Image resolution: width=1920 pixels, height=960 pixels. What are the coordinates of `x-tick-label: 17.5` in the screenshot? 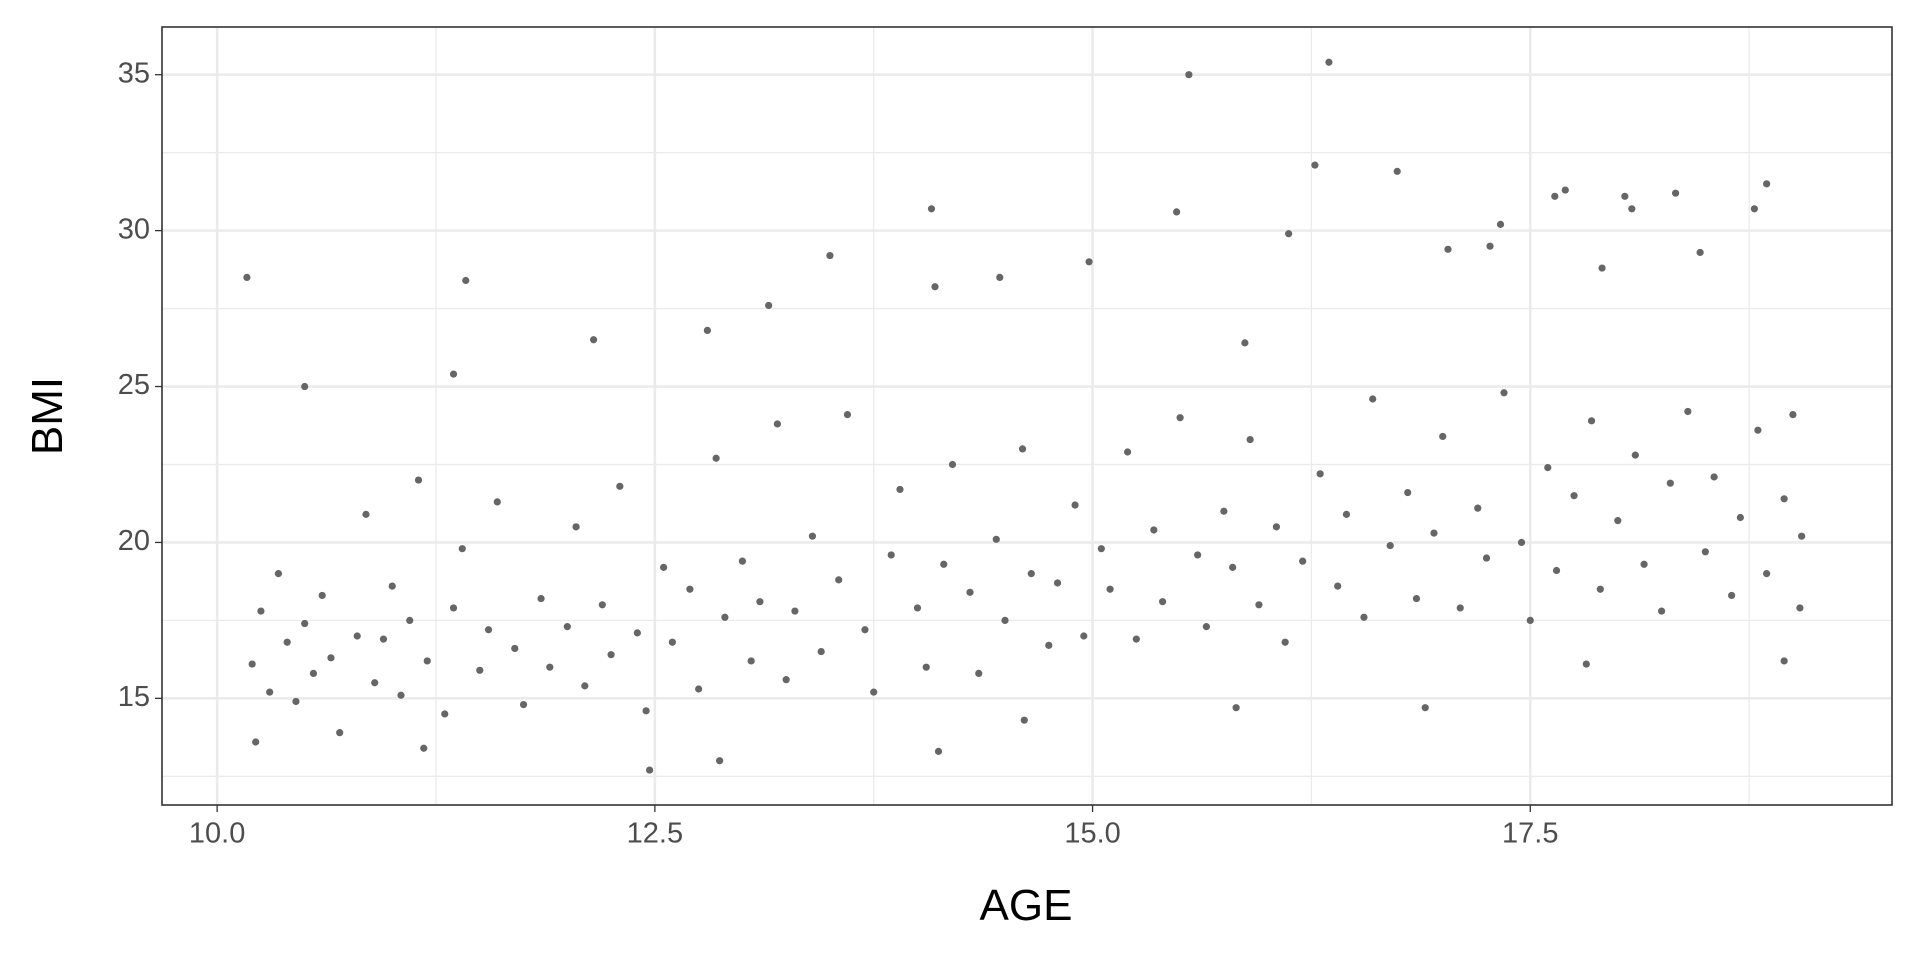 It's located at (1530, 834).